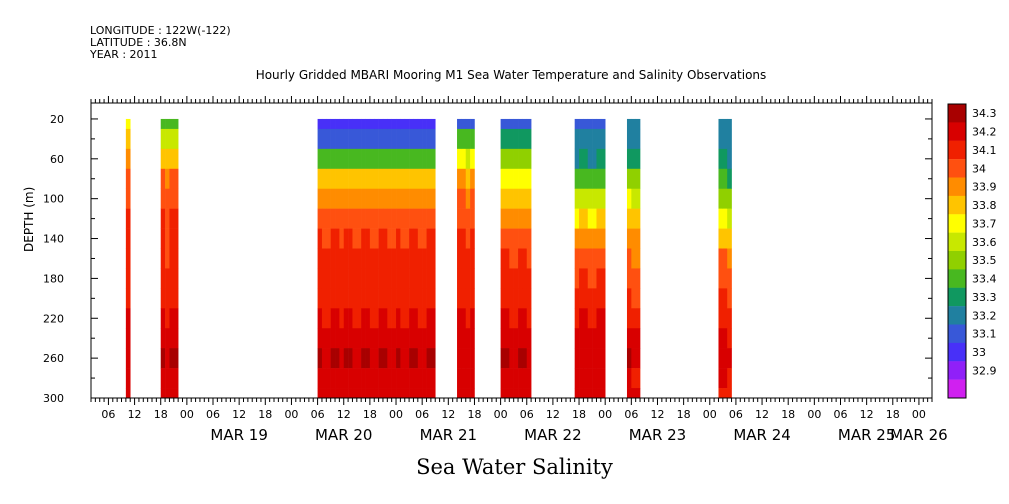  What do you see at coordinates (984, 297) in the screenshot?
I see `colorbar-label: 33.3` at bounding box center [984, 297].